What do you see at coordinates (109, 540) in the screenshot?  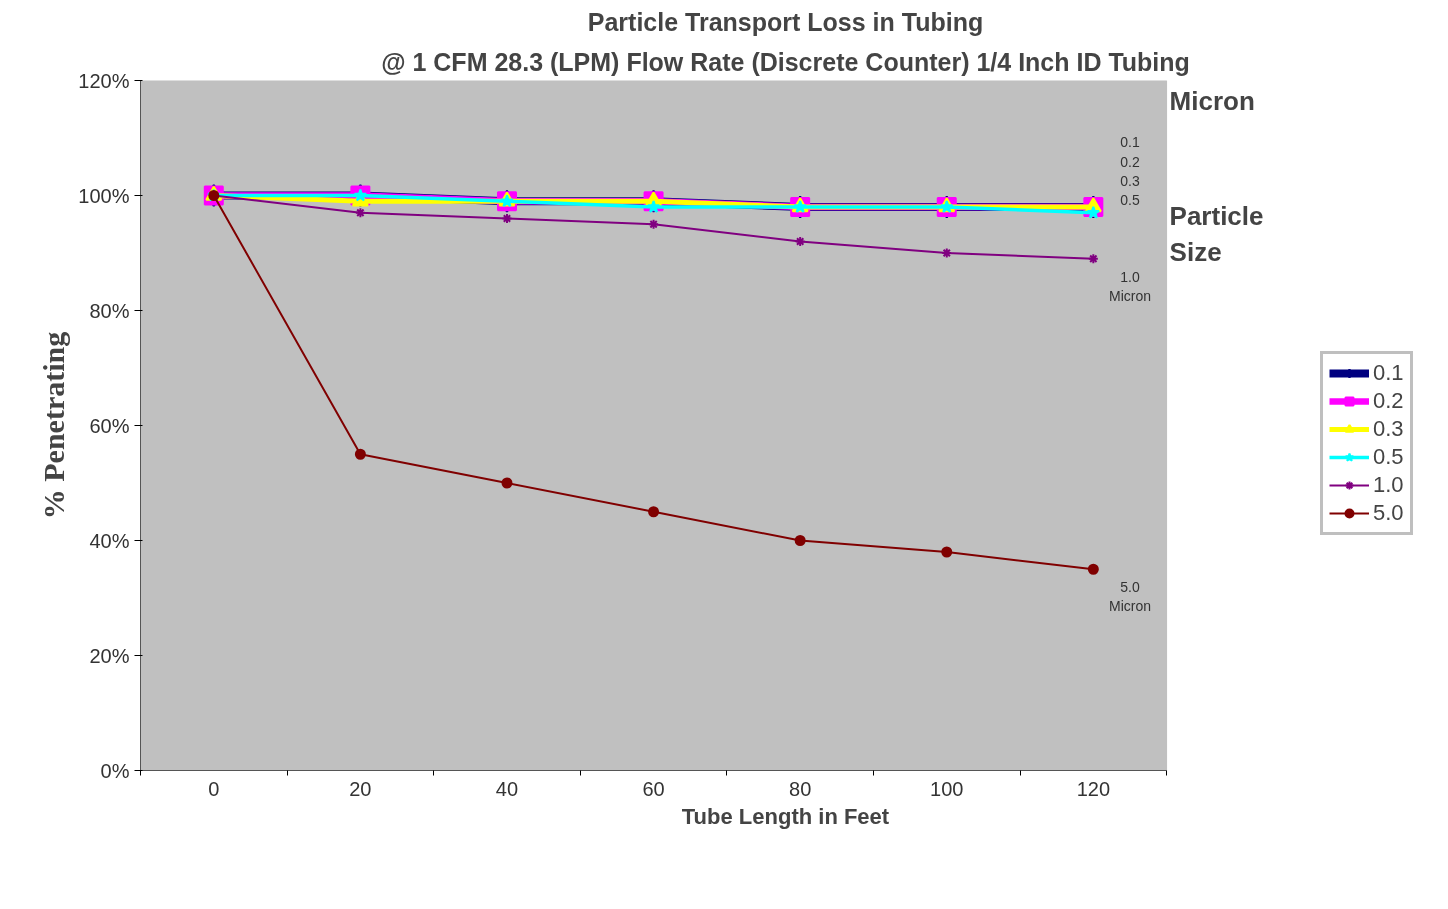 I see `y-tick-label: 40%` at bounding box center [109, 540].